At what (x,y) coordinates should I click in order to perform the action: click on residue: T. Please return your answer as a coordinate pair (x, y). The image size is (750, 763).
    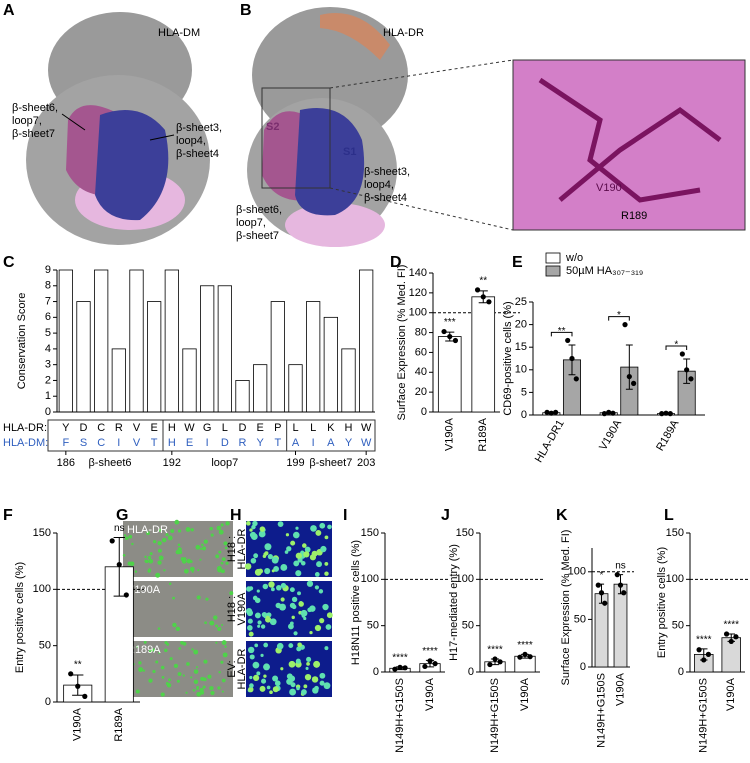
    Looking at the image, I should click on (277, 443).